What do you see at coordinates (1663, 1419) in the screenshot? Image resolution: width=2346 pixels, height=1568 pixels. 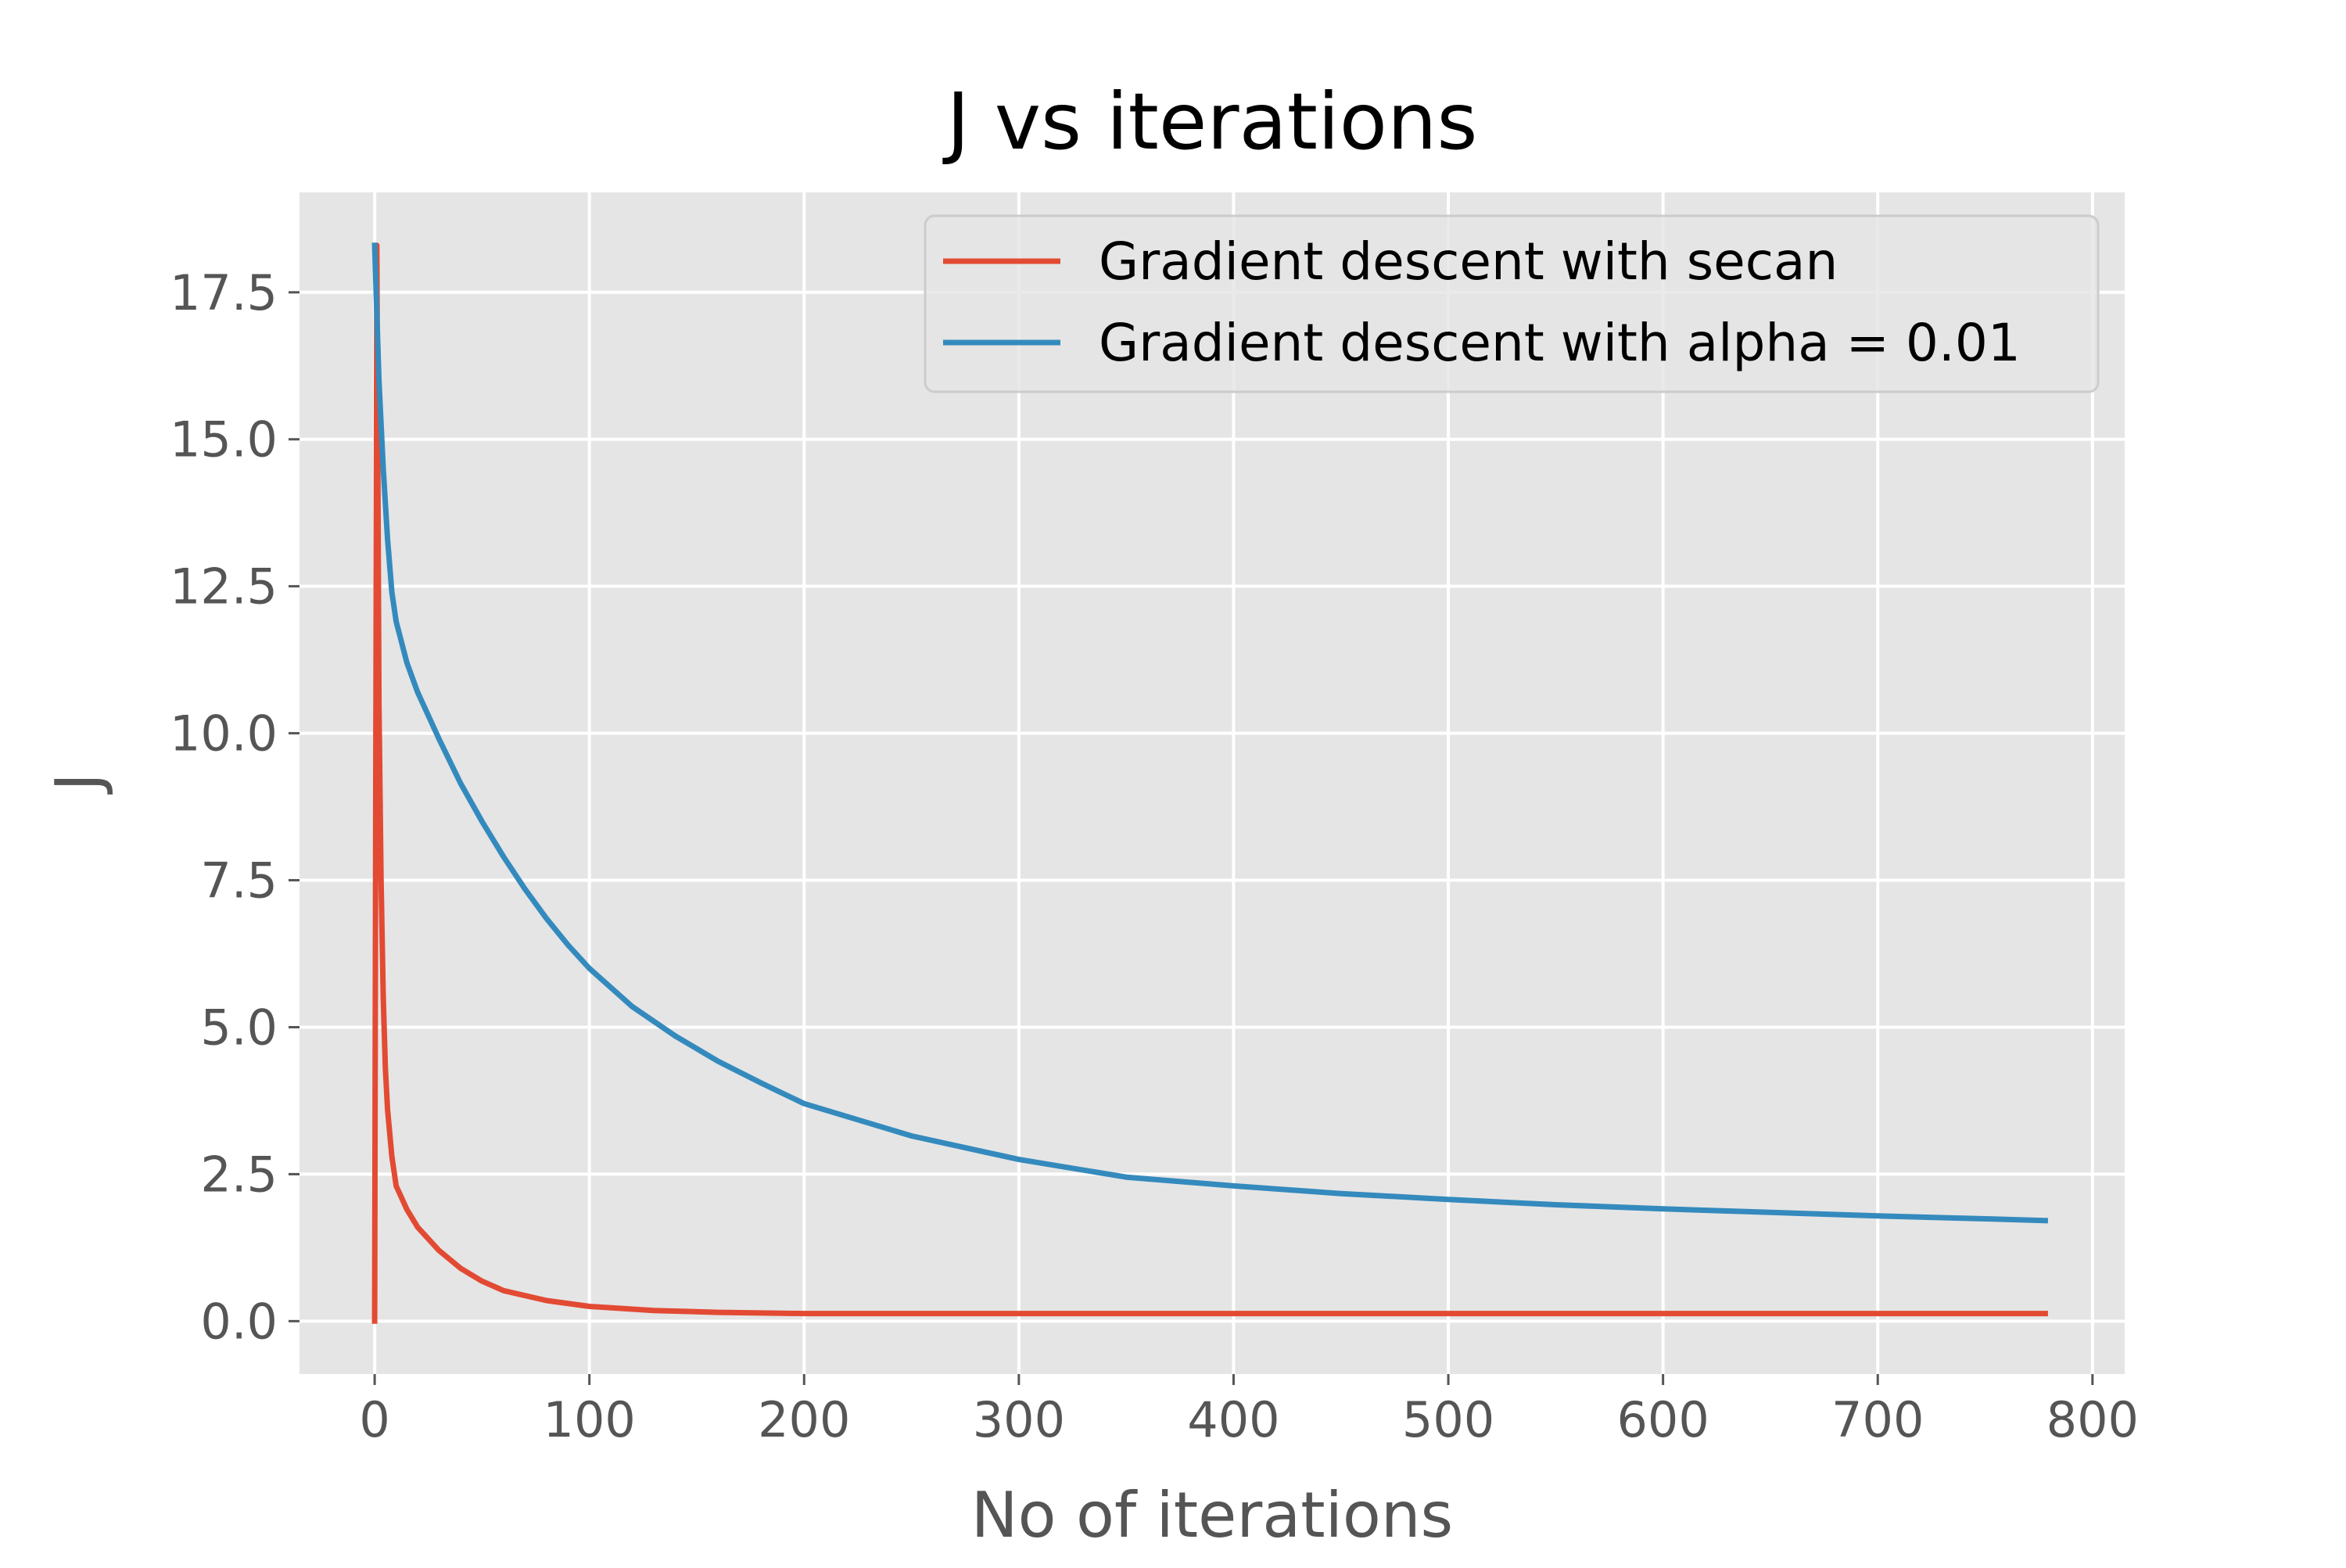 I see `x-tick-label: 600` at bounding box center [1663, 1419].